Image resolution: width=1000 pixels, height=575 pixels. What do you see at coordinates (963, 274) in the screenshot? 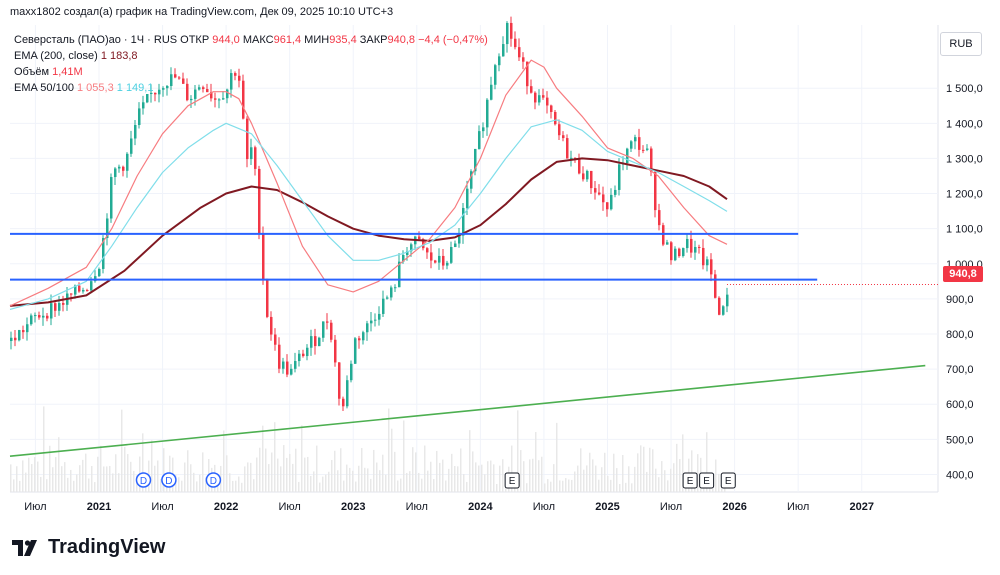
I see `last-price-label: 940,8` at bounding box center [963, 274].